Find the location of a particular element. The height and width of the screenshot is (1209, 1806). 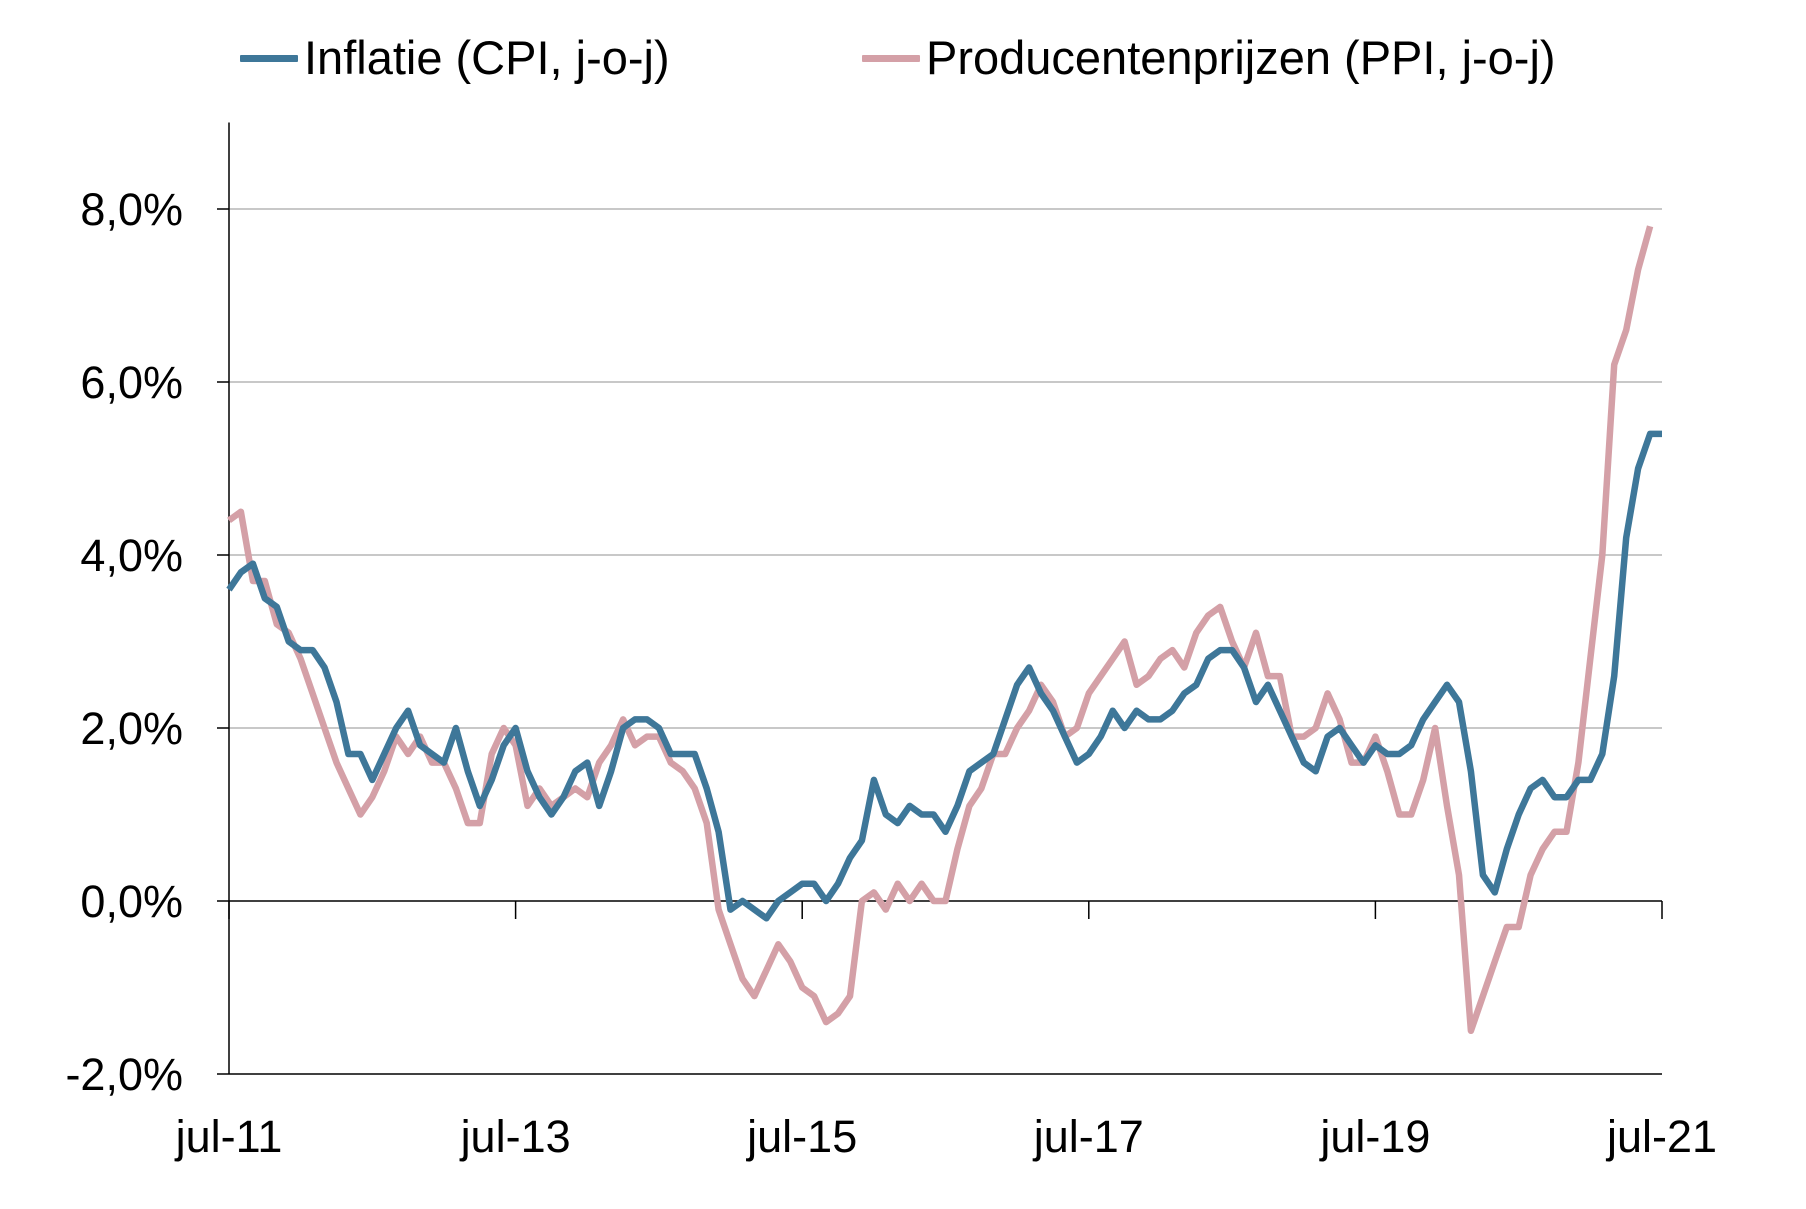

legend-item-ppi: Producentenprijzen (PPI, j-o-j) is located at coordinates (1209, 58).